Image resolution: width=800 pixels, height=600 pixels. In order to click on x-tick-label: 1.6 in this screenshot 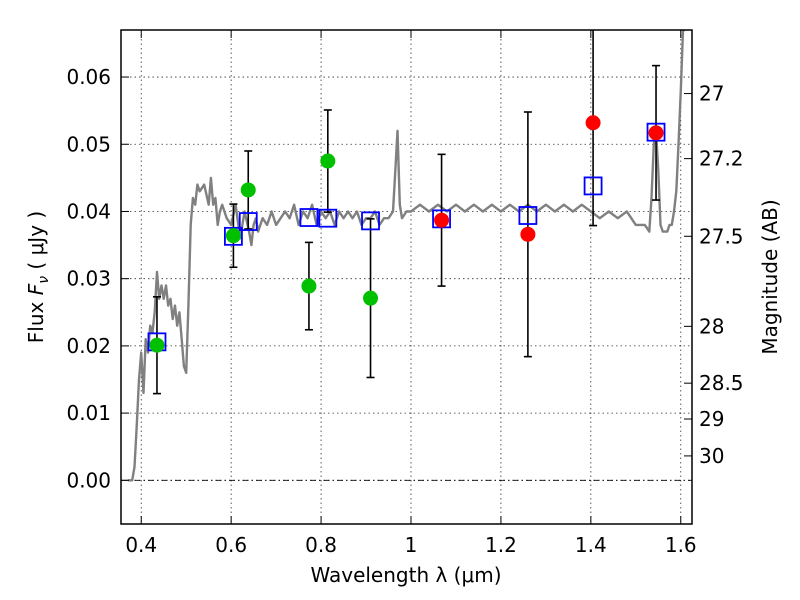, I will do `click(681, 545)`.